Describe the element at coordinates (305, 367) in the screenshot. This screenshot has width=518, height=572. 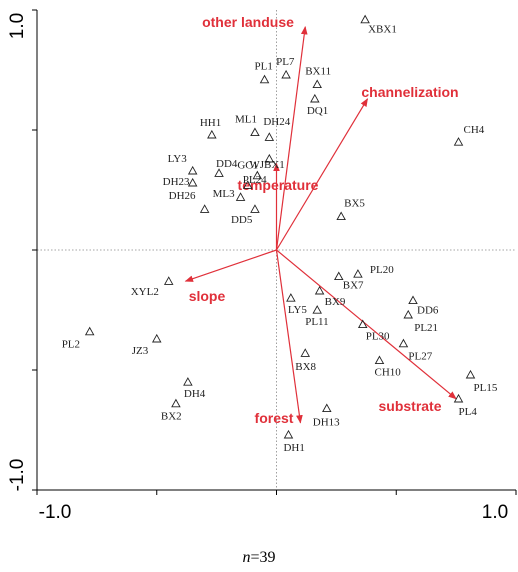
I see `site-label: BX8` at that location.